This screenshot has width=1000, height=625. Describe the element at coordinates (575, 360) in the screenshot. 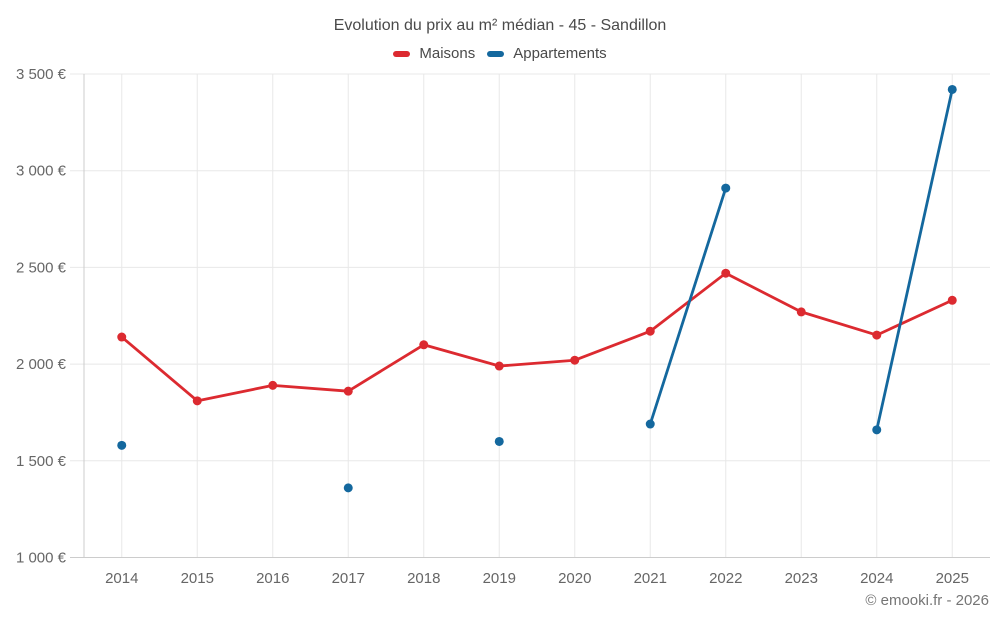

I see `data-point-maisons-2020` at that location.